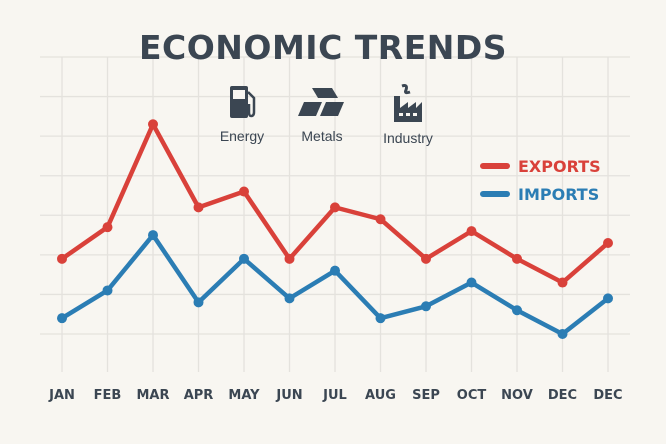 This screenshot has width=666, height=444. Describe the element at coordinates (244, 395) in the screenshot. I see `x-tick-label: MAY` at that location.